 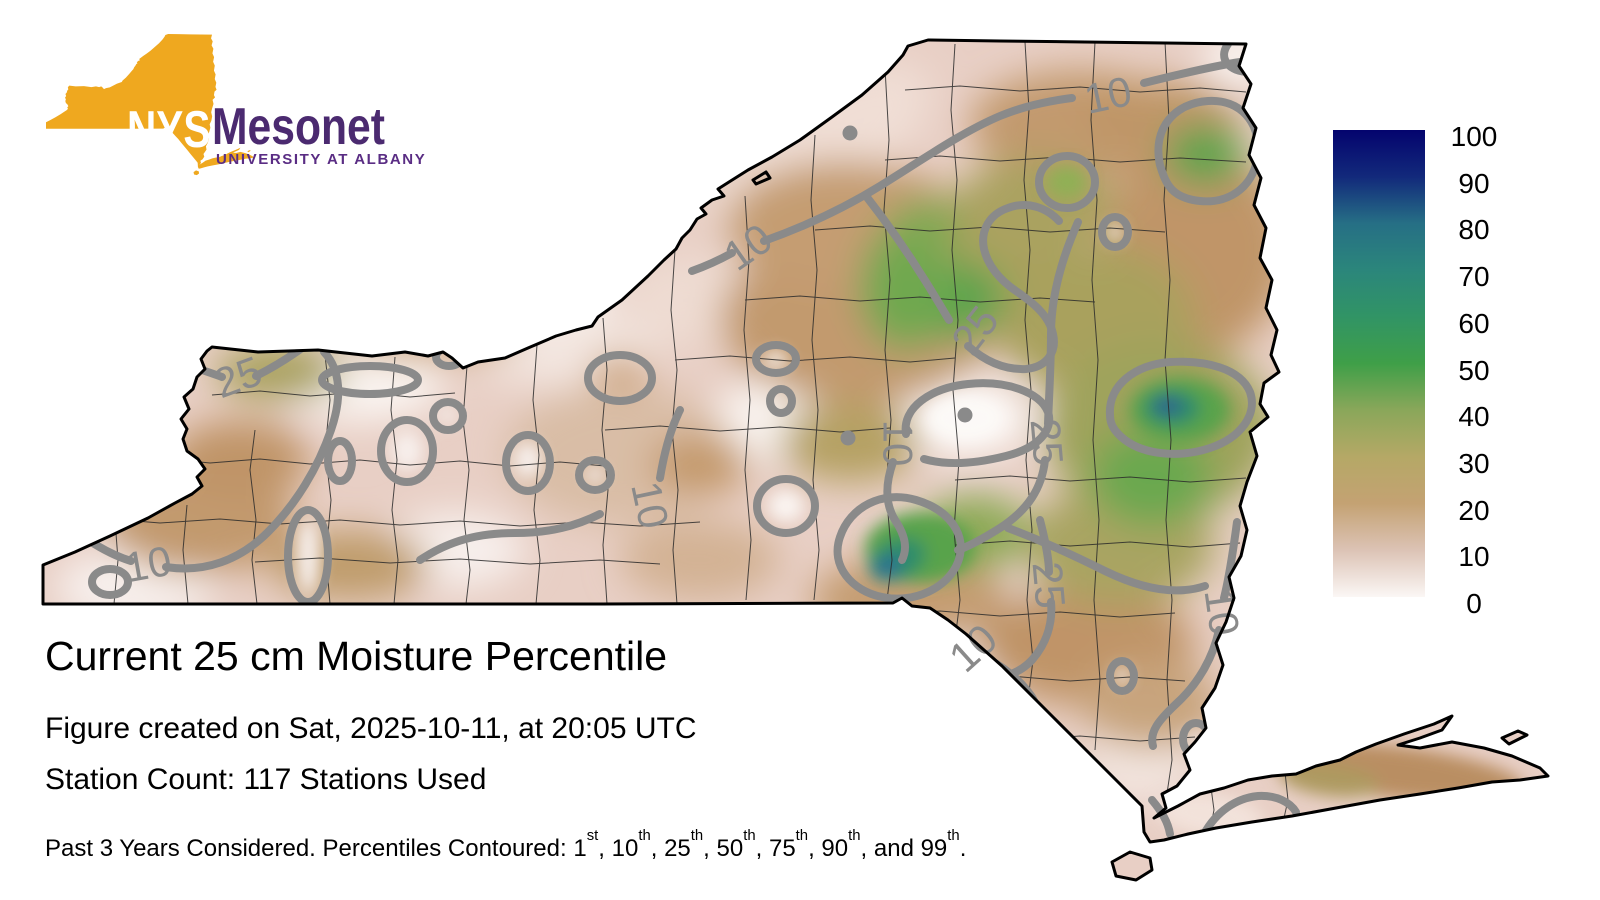 I want to click on page-title: Current 25 cm Moisture Percentile, so click(x=356, y=656).